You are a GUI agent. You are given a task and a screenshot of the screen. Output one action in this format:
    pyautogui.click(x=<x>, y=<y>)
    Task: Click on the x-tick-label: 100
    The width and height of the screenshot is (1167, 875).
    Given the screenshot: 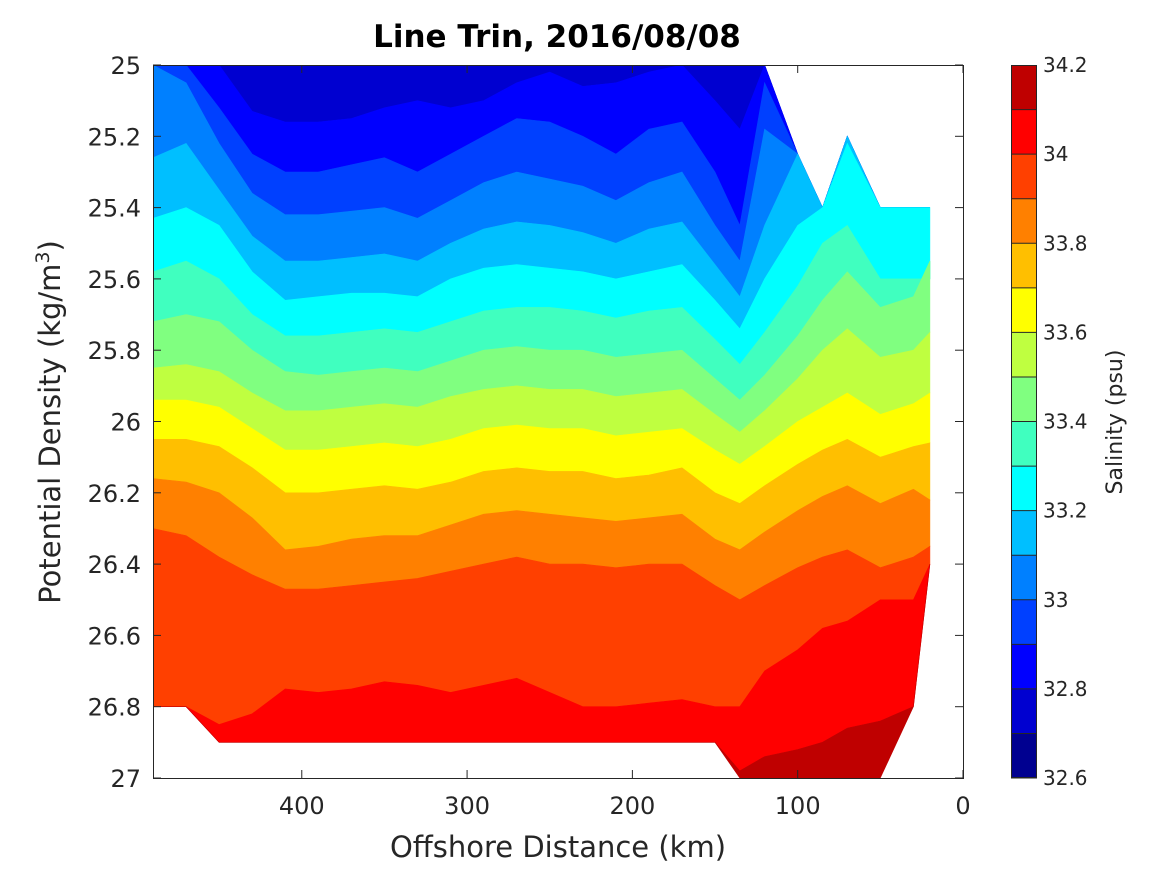 What is the action you would take?
    pyautogui.click(x=798, y=806)
    